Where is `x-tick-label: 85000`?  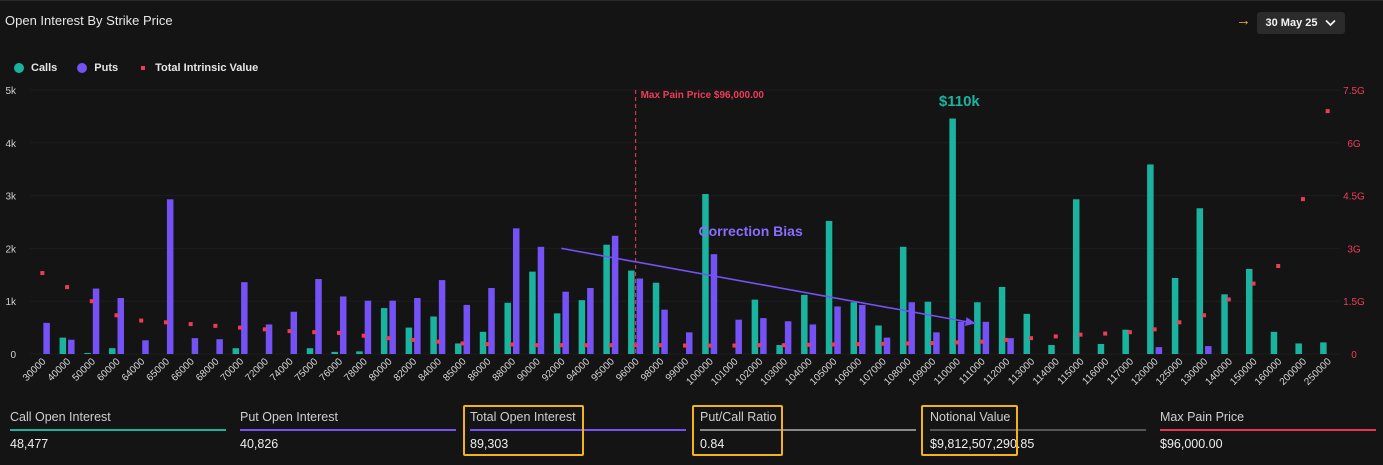 x-tick-label: 85000 is located at coordinates (455, 370).